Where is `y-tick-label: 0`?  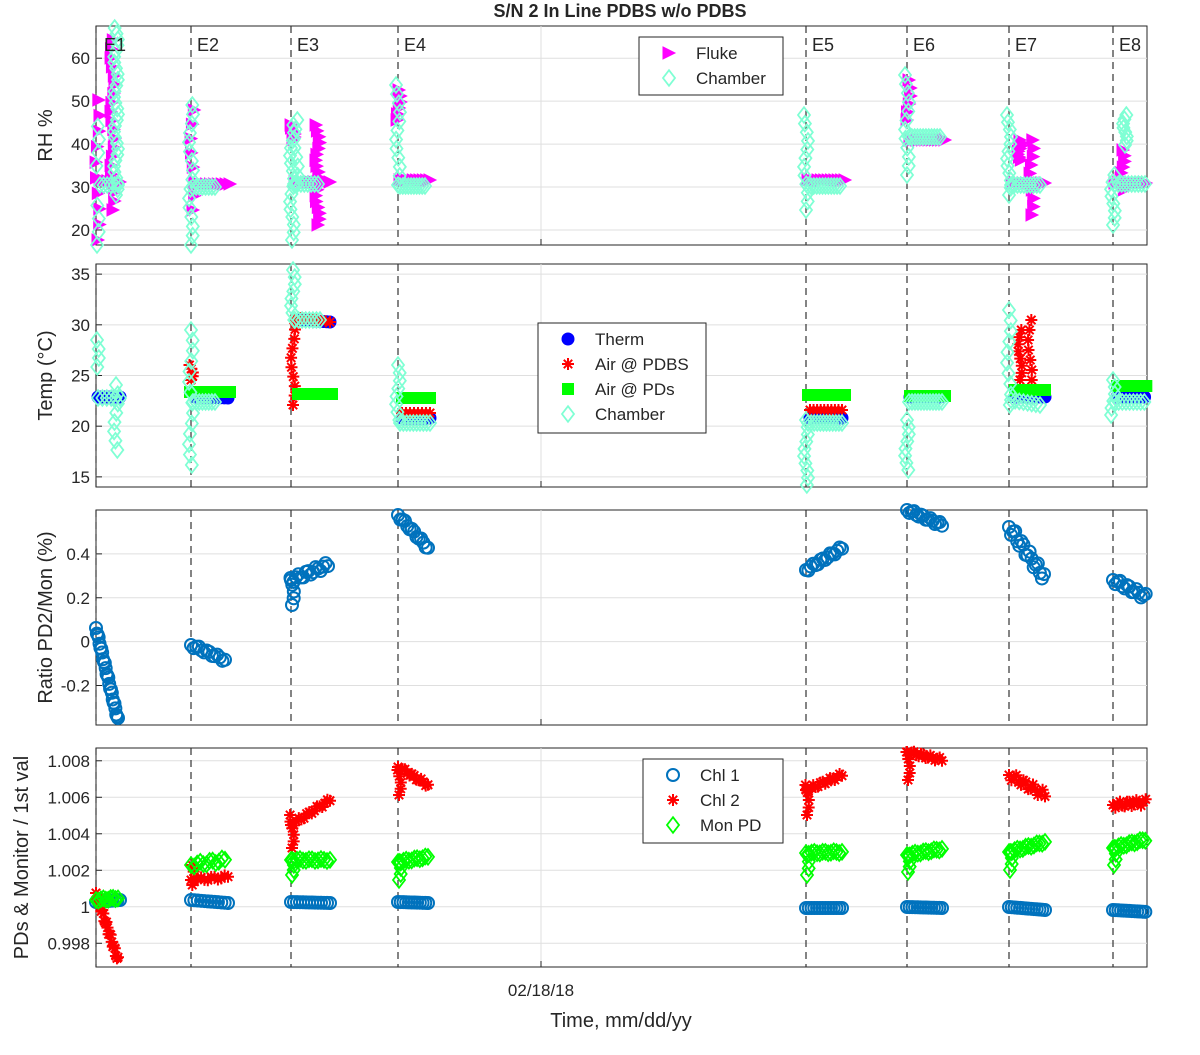
y-tick-label: 0 is located at coordinates (85, 642).